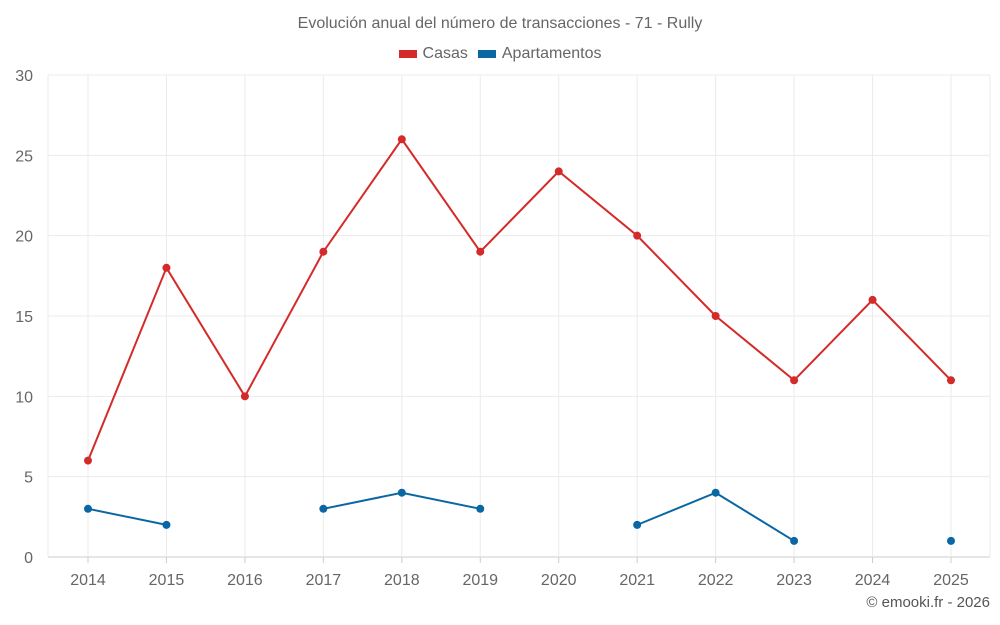 Image resolution: width=1000 pixels, height=625 pixels. What do you see at coordinates (28, 478) in the screenshot?
I see `y-tick-label: 5` at bounding box center [28, 478].